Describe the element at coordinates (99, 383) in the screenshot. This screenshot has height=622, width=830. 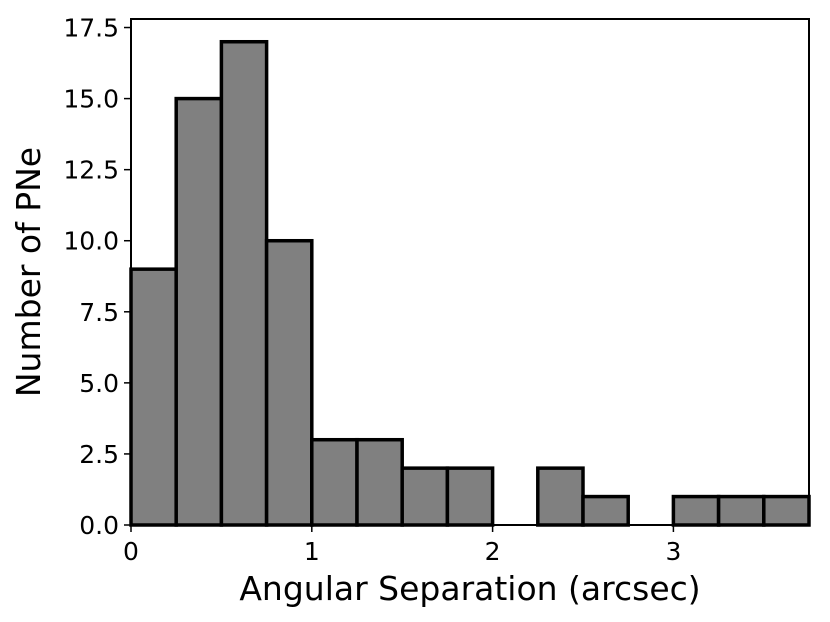
I see `y-tick-label: 5.0` at that location.